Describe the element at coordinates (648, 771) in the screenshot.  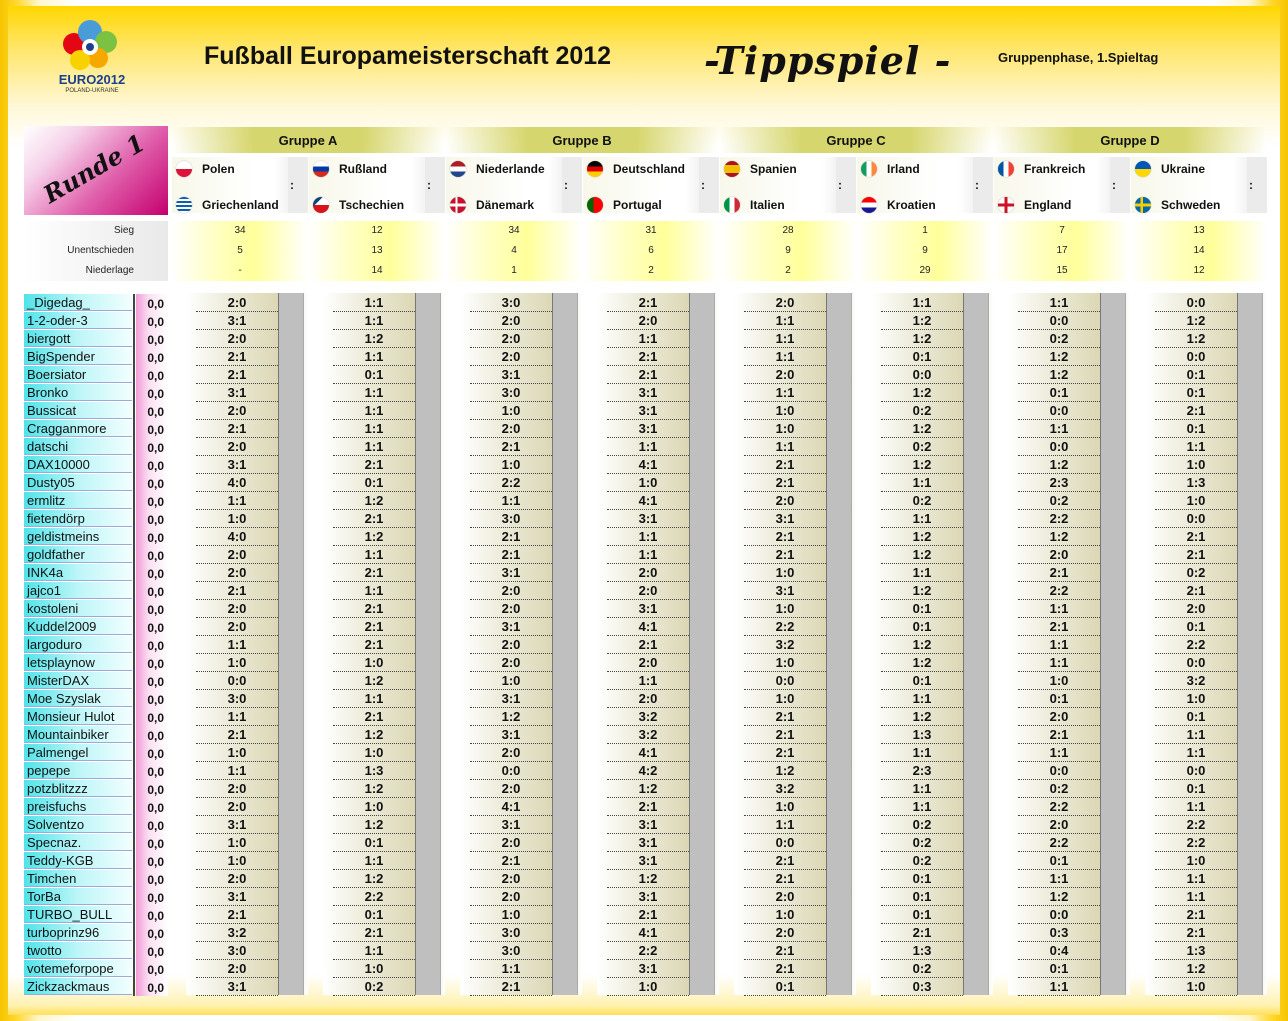
I see `tip-cell: 4:2` at that location.